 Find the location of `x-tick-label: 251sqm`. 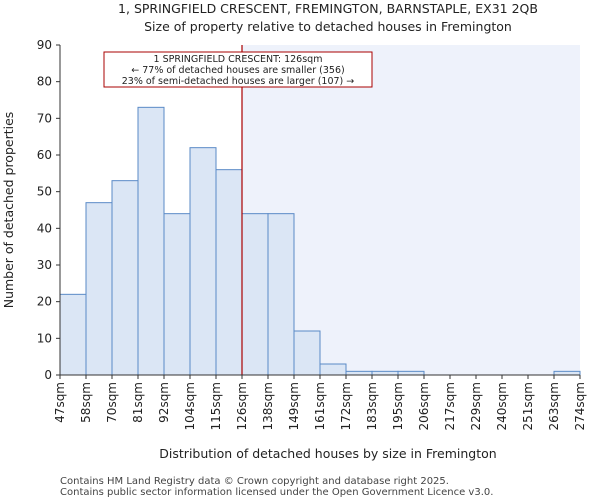

x-tick-label: 251sqm is located at coordinates (528, 406).